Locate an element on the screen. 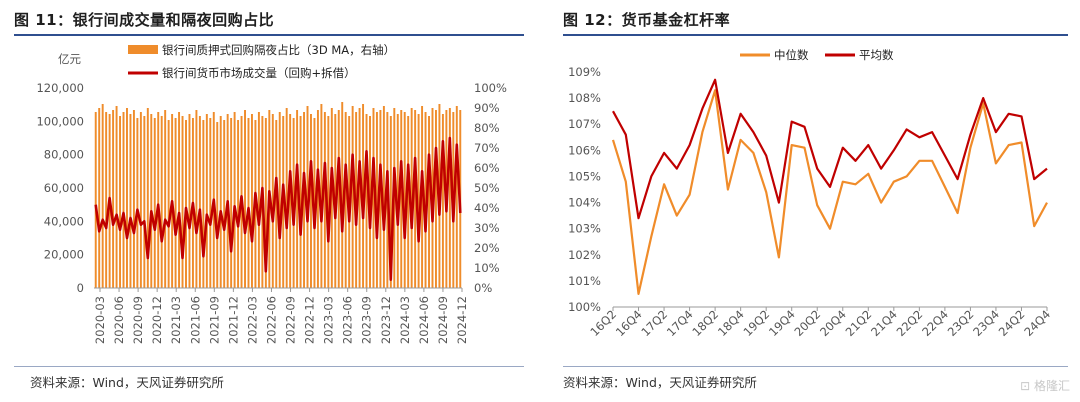 Image resolution: width=1080 pixels, height=402 pixels. watermark-text: 格隆汇 is located at coordinates (1051, 386).